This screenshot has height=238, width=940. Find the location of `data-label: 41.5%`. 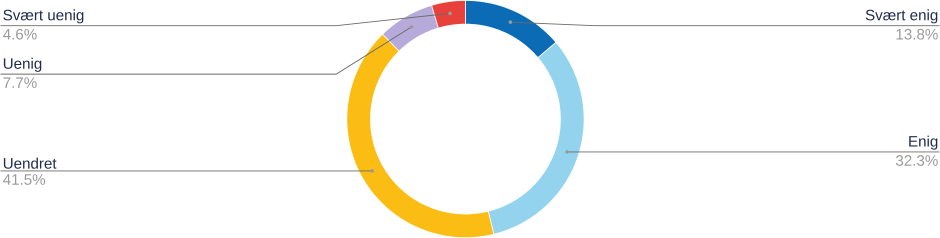

data-label: 41.5% is located at coordinates (24, 179).